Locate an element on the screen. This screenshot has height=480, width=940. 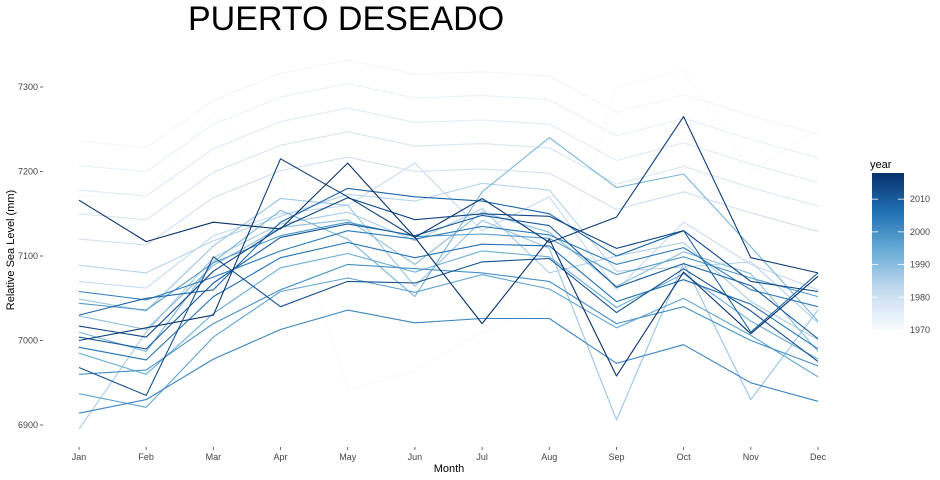
x-tick-label: Oct is located at coordinates (684, 457).